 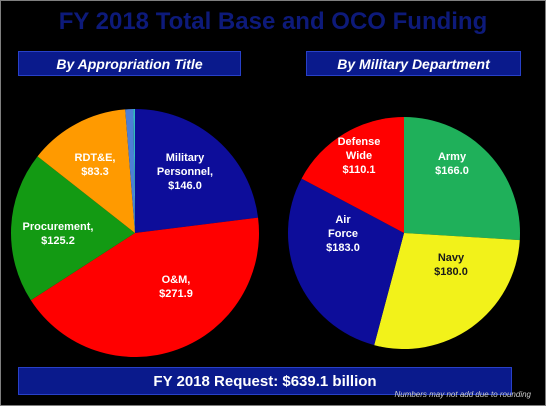 I want to click on department-chart-header: By Military Department, so click(x=413, y=63).